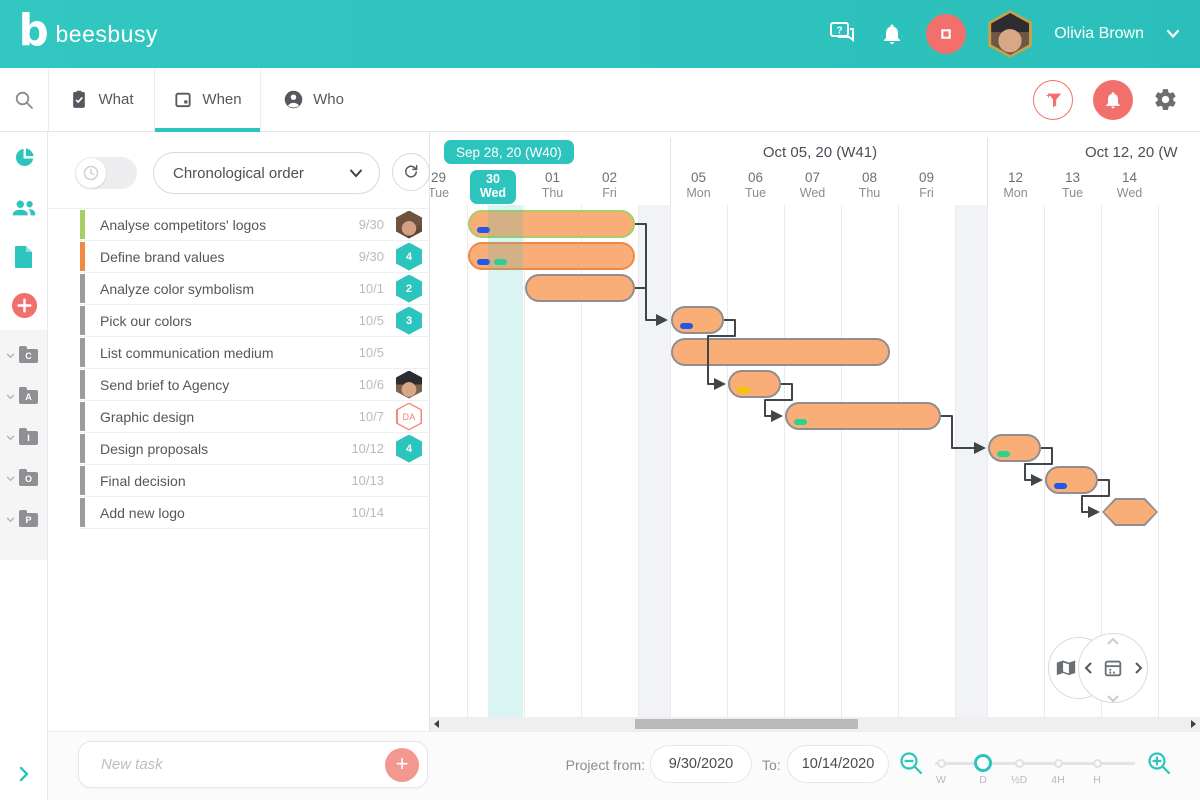 This screenshot has width=1200, height=800. What do you see at coordinates (1193, 724) in the screenshot?
I see `scroll-right-arrow` at bounding box center [1193, 724].